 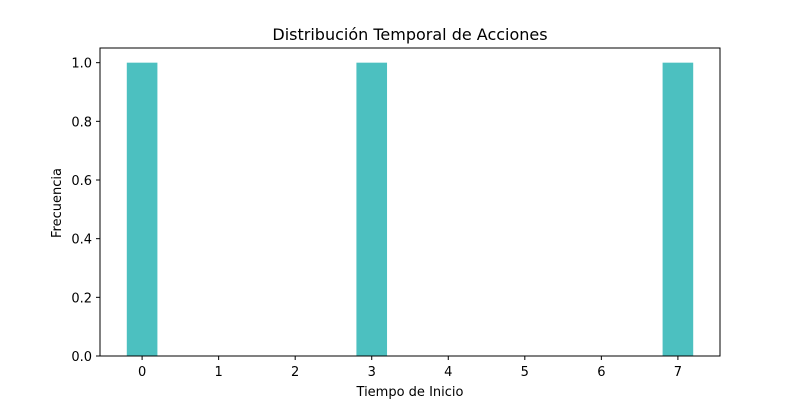 What do you see at coordinates (81, 181) in the screenshot?
I see `y-tick-label: 0.6` at bounding box center [81, 181].